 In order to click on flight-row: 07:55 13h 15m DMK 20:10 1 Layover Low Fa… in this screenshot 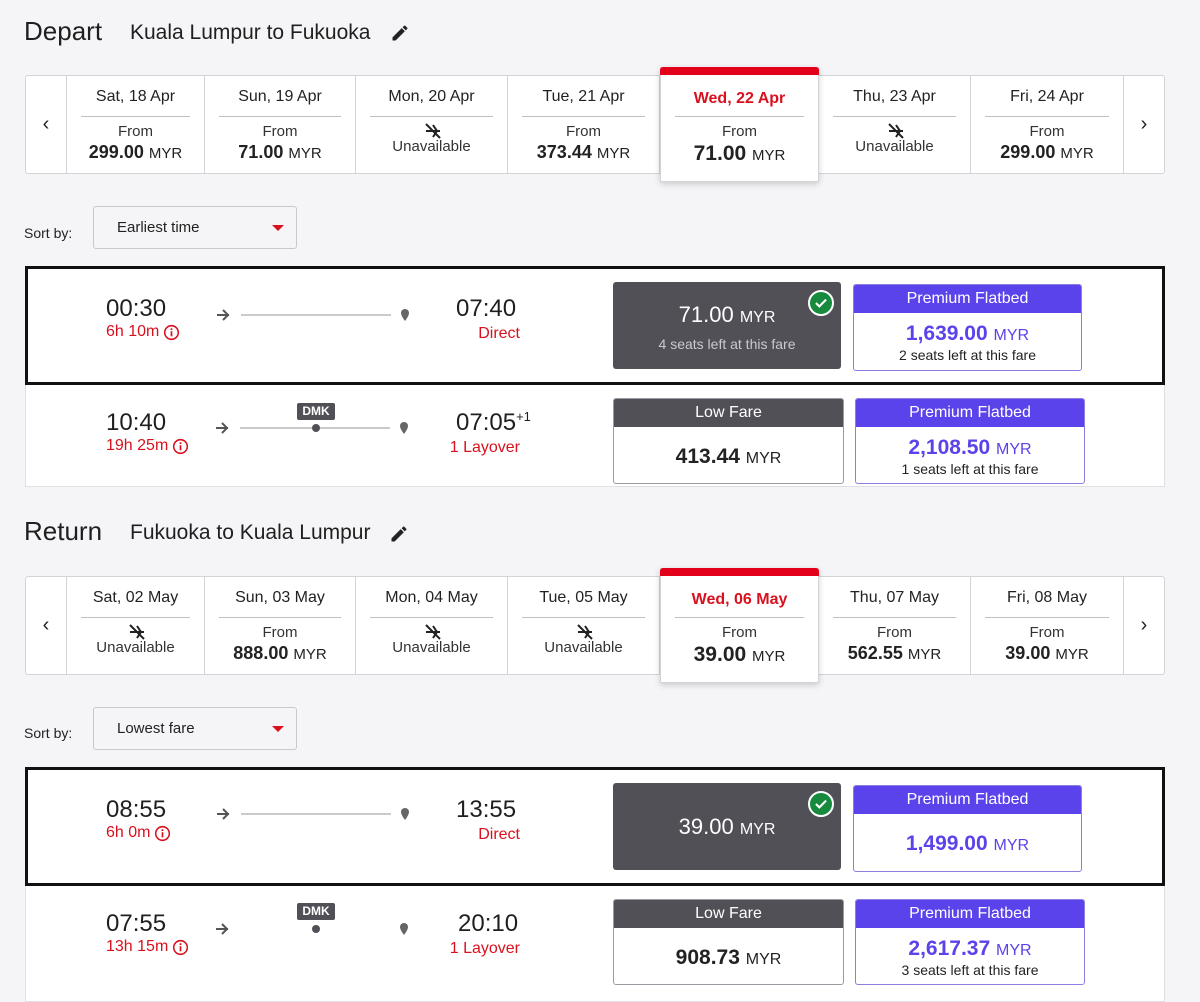, I will do `click(595, 944)`.